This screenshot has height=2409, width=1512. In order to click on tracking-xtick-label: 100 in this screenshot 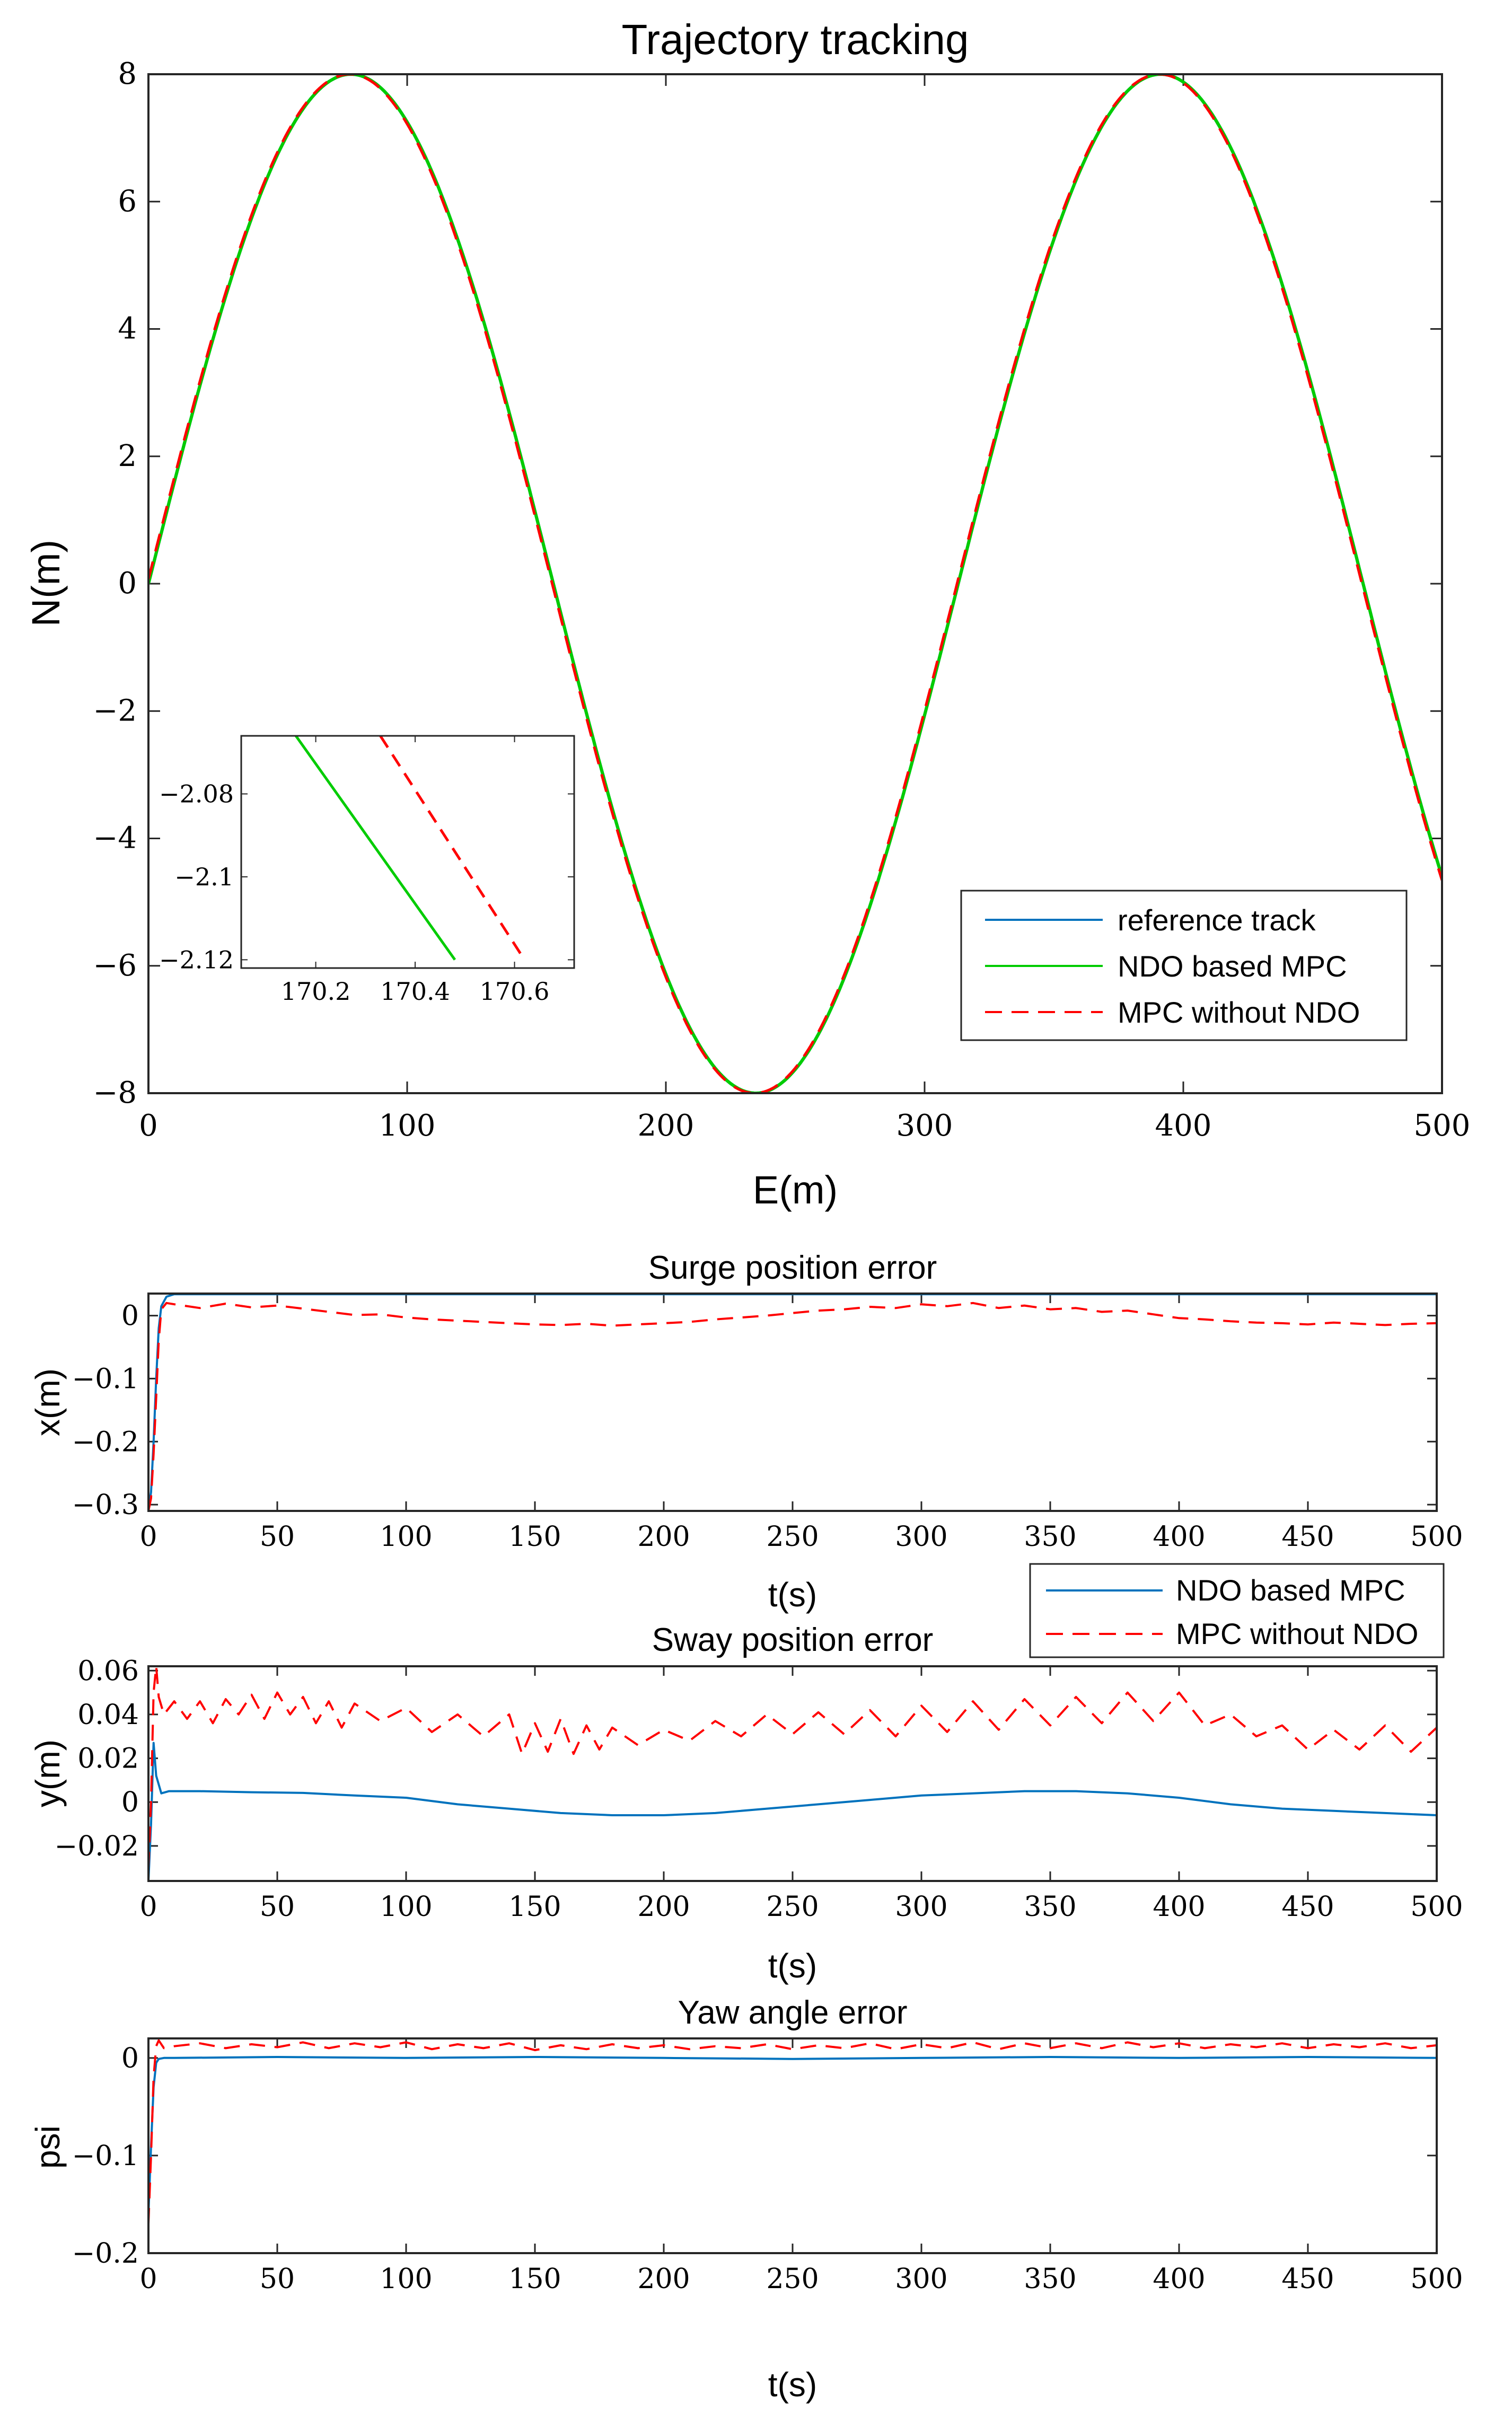, I will do `click(408, 1126)`.